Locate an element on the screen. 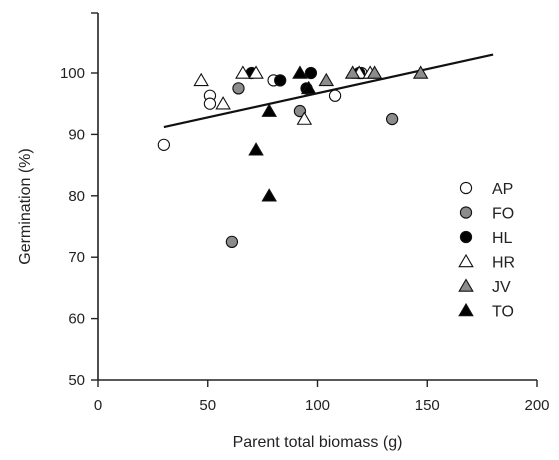  legend-label-jv: JV is located at coordinates (501, 287).